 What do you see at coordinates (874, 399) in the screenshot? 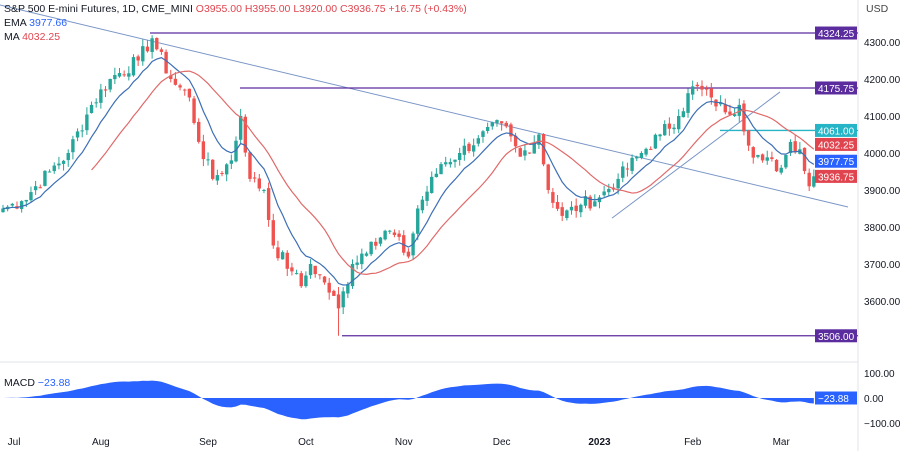
I see `macd-tick-label: 0.00` at bounding box center [874, 399].